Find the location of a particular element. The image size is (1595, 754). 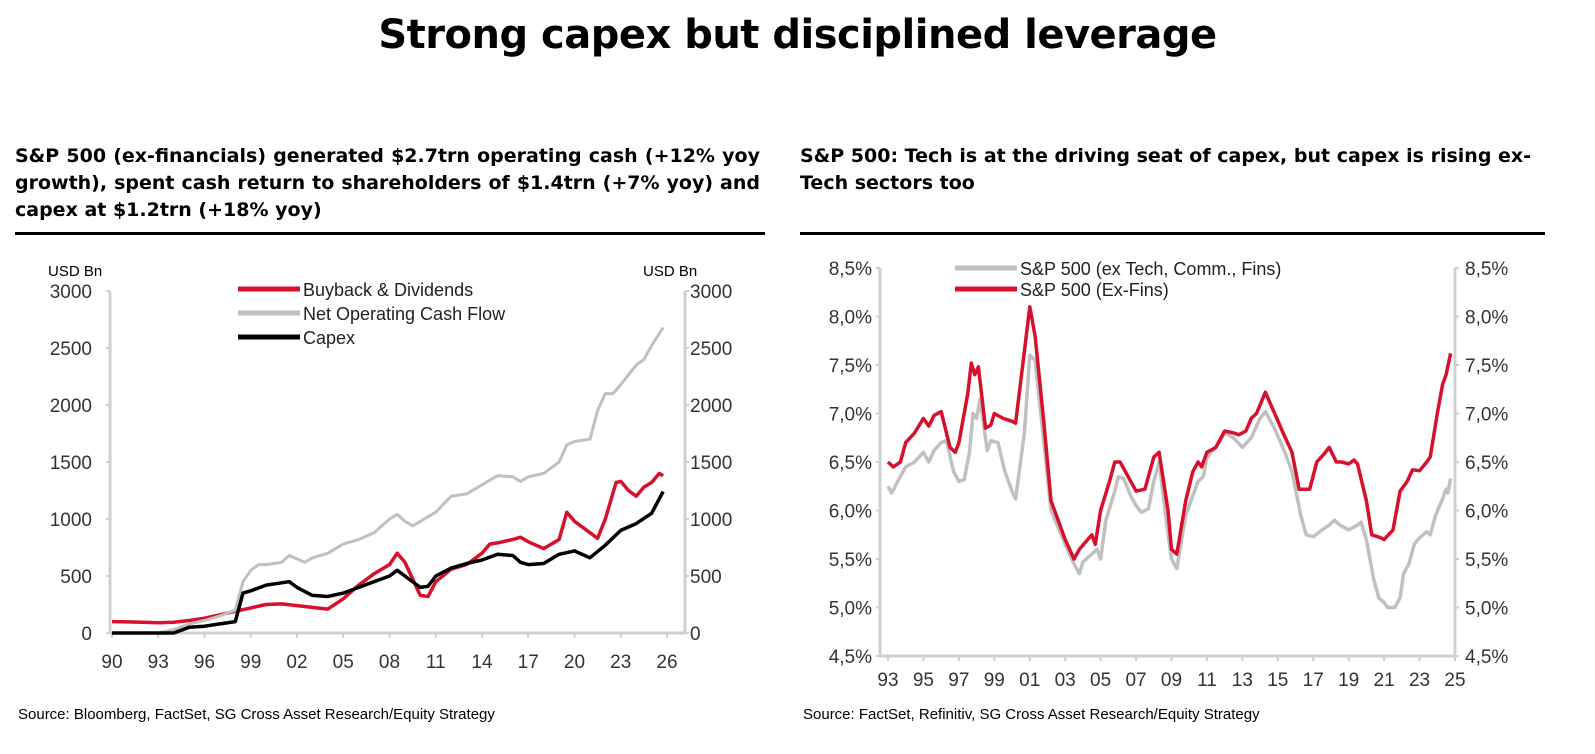

left-title-rule is located at coordinates (390, 233).